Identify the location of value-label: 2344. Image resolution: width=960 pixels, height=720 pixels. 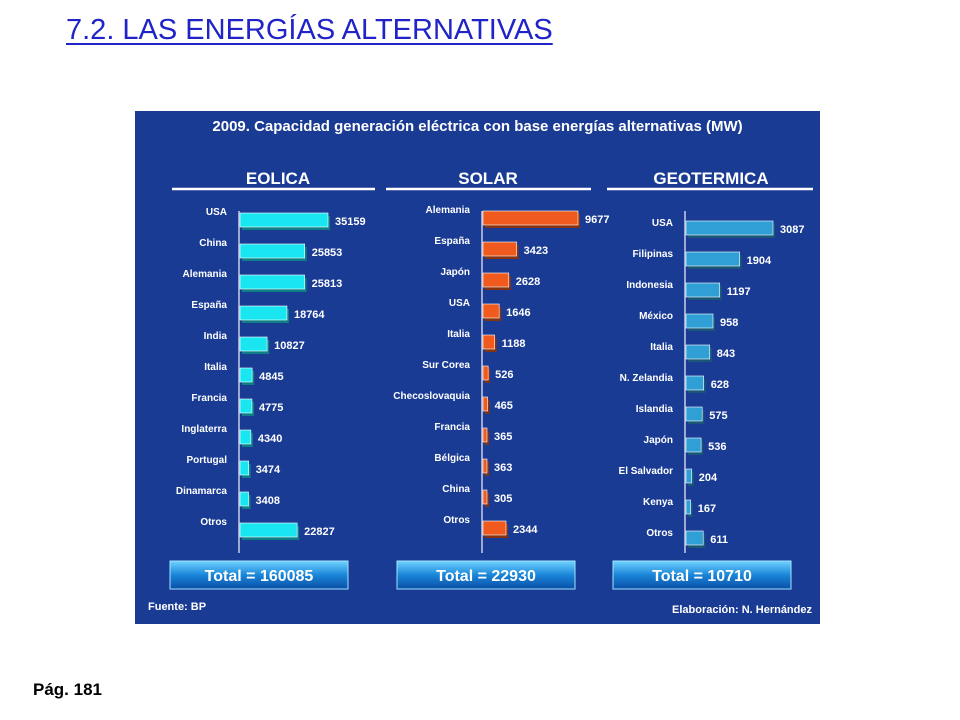
(525, 530).